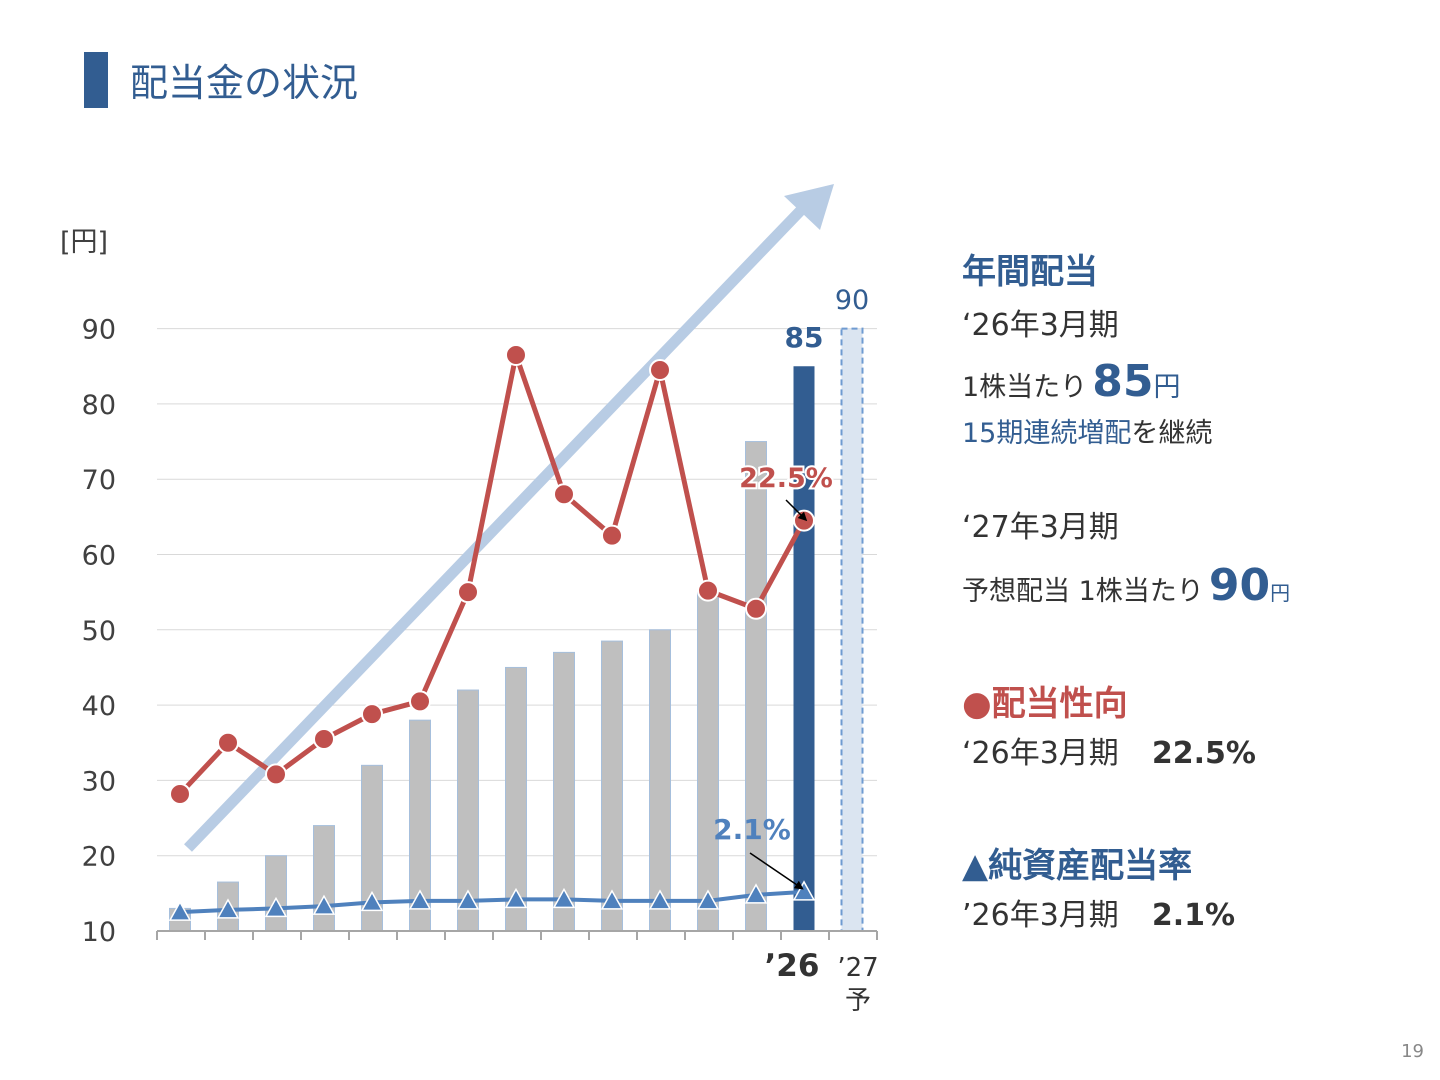  What do you see at coordinates (1077, 866) in the screenshot?
I see `doe-heading: ▲純資産配当率` at bounding box center [1077, 866].